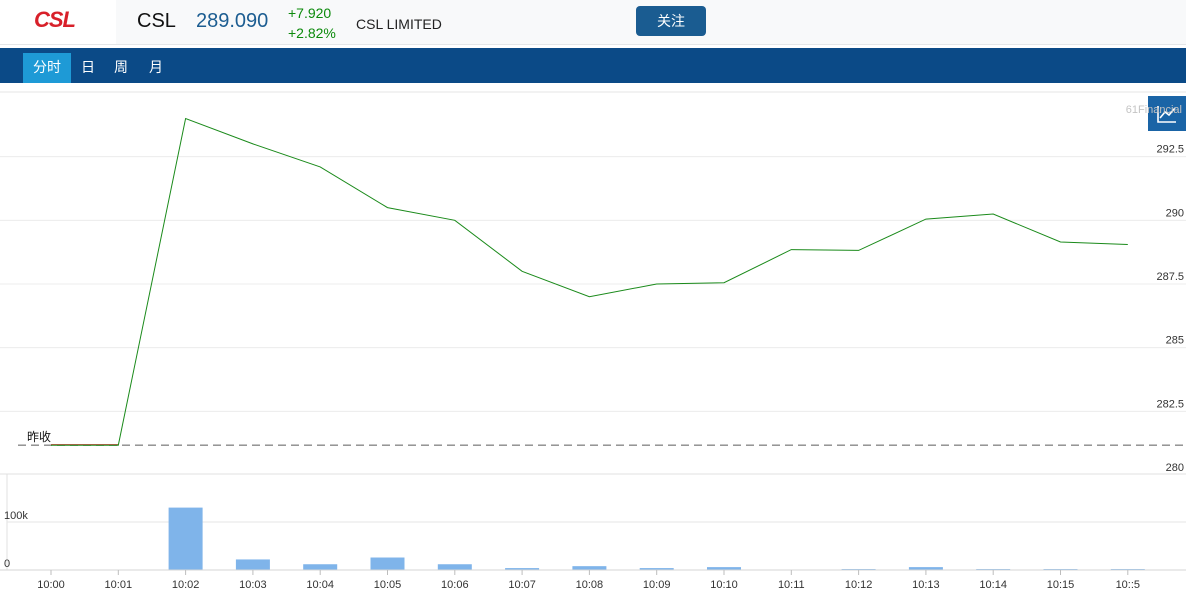  What do you see at coordinates (47, 68) in the screenshot?
I see `tab-intraday: 分时` at bounding box center [47, 68].